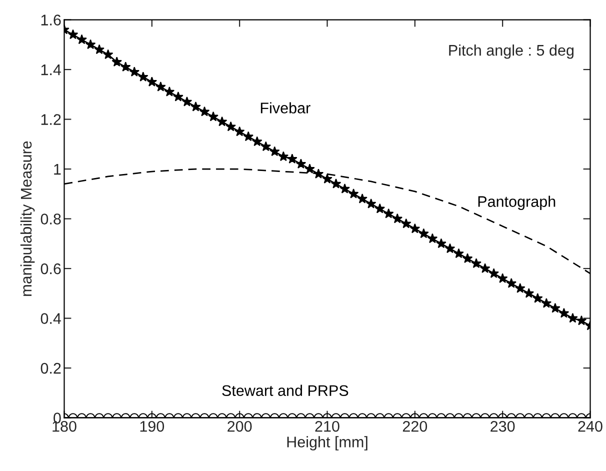  Describe the element at coordinates (27, 218) in the screenshot. I see `y-axis-title: manipulability Measure` at that location.